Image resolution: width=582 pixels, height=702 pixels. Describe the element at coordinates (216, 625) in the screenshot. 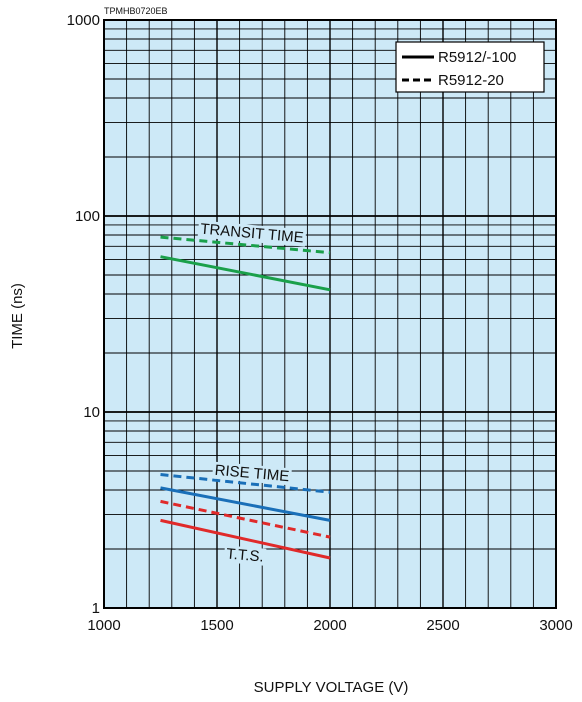

I see `x-tick-label: 1500` at that location.